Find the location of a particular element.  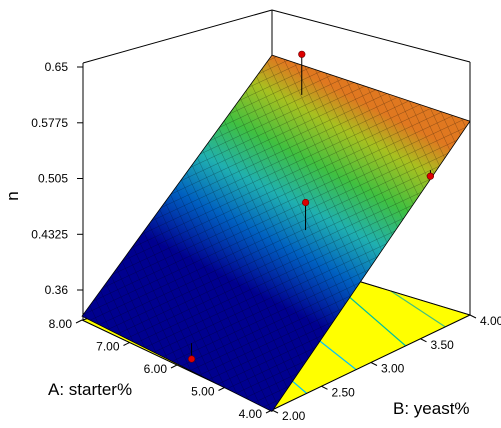

b-tick-label: 4.00 is located at coordinates (490, 321).